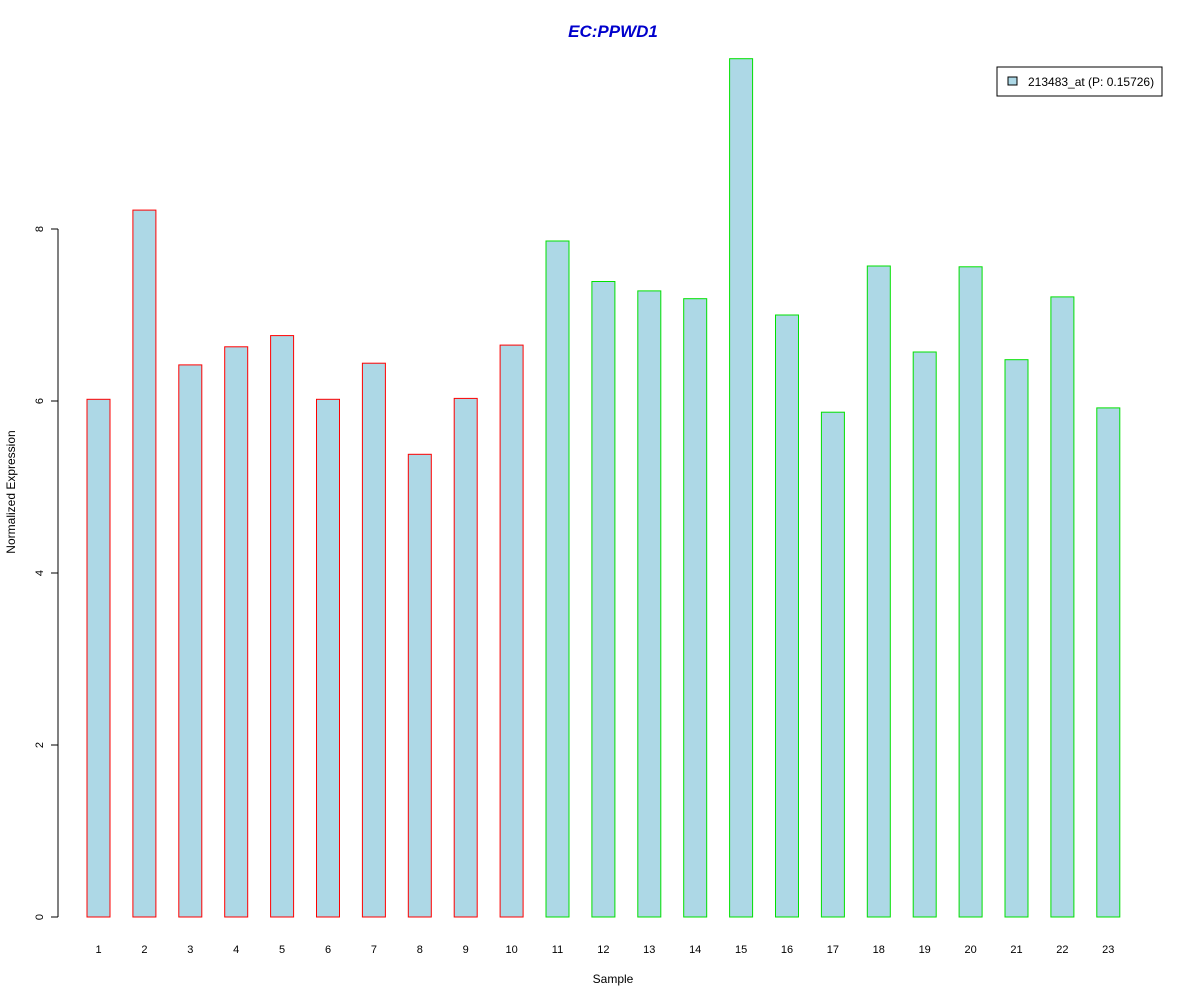  I want to click on legend: 213483_at (P: 0.15726), so click(1079, 81).